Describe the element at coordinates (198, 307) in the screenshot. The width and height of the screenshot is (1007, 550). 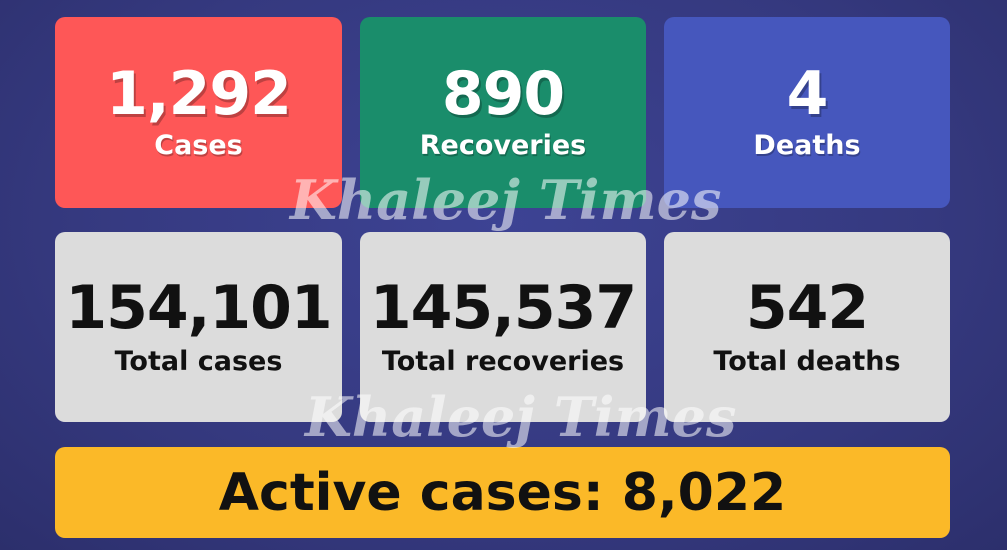
I see `total-cases-value: 154,101` at that location.